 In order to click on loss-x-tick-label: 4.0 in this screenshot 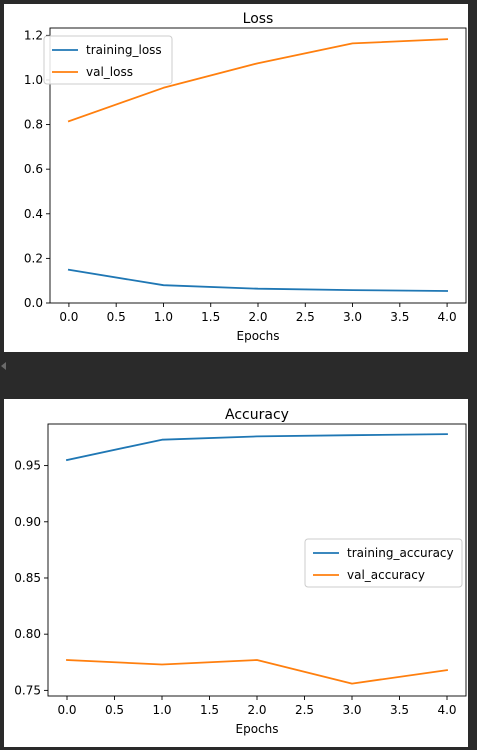, I will do `click(447, 317)`.